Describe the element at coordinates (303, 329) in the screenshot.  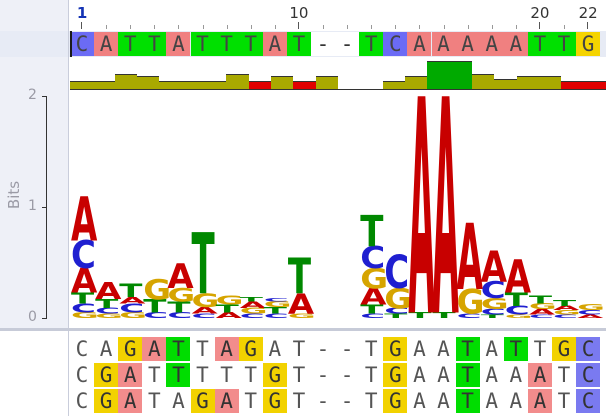
I see `pane-splitter` at that location.